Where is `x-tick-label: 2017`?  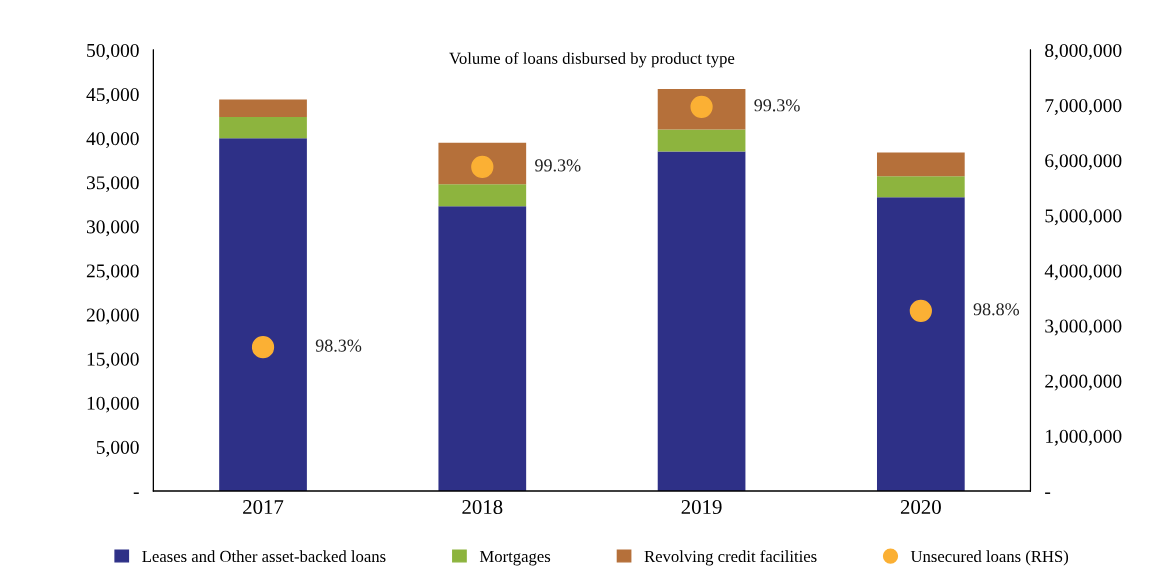
x-tick-label: 2017 is located at coordinates (263, 507).